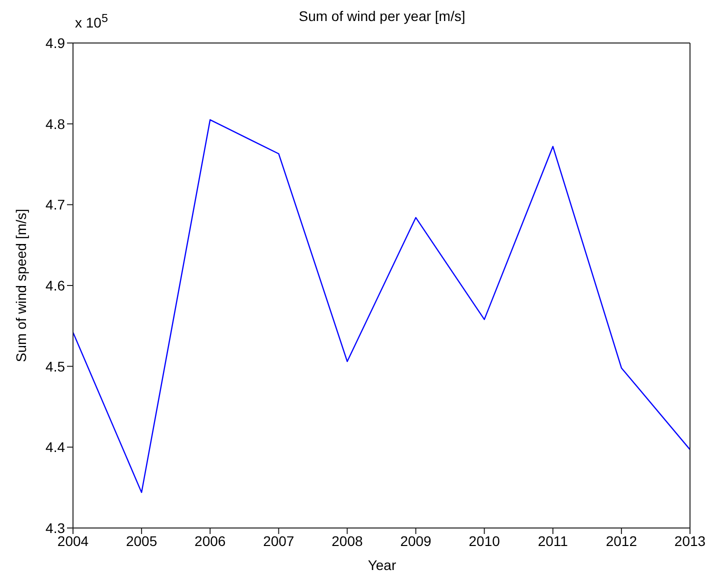 The width and height of the screenshot is (710, 579). I want to click on x-tick-label: 2010, so click(484, 540).